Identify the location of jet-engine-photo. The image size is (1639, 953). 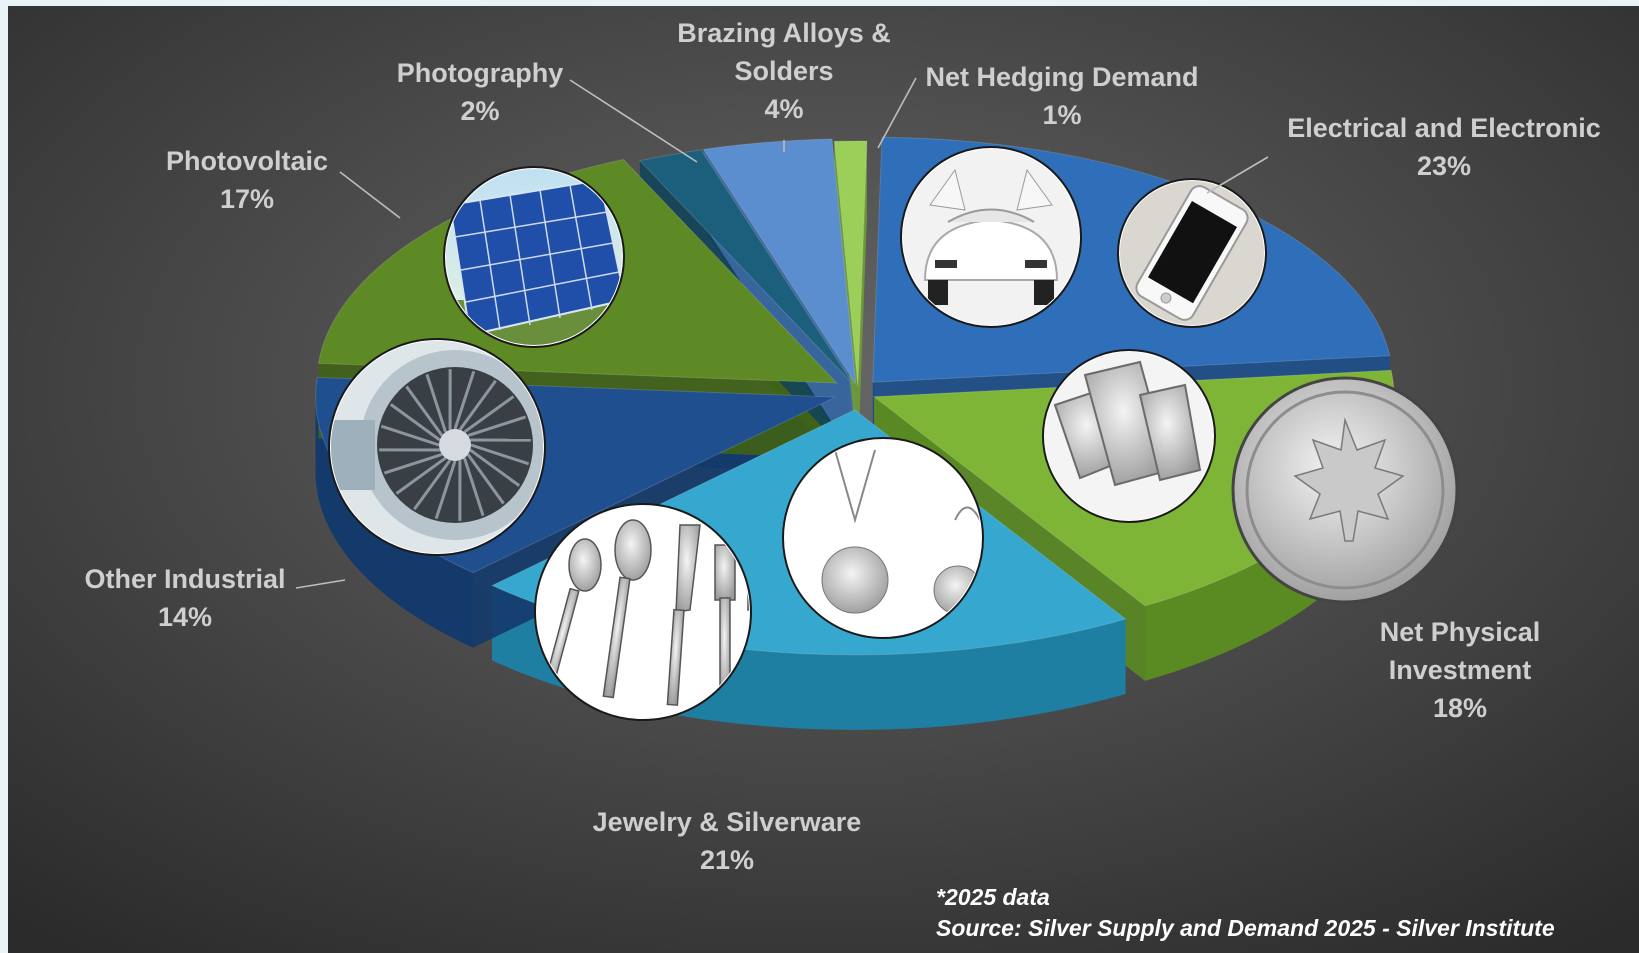
(437, 447).